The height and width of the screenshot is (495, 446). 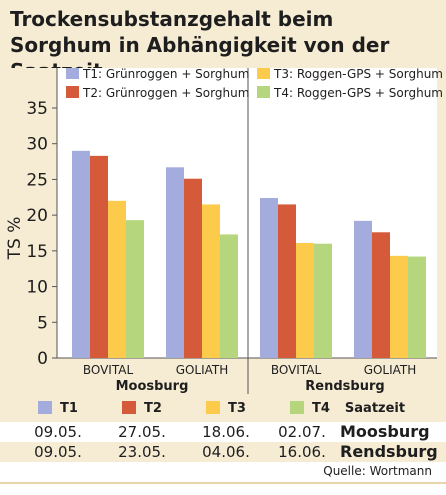 I want to click on saatzeit-header: Saatzeit, so click(x=375, y=408).